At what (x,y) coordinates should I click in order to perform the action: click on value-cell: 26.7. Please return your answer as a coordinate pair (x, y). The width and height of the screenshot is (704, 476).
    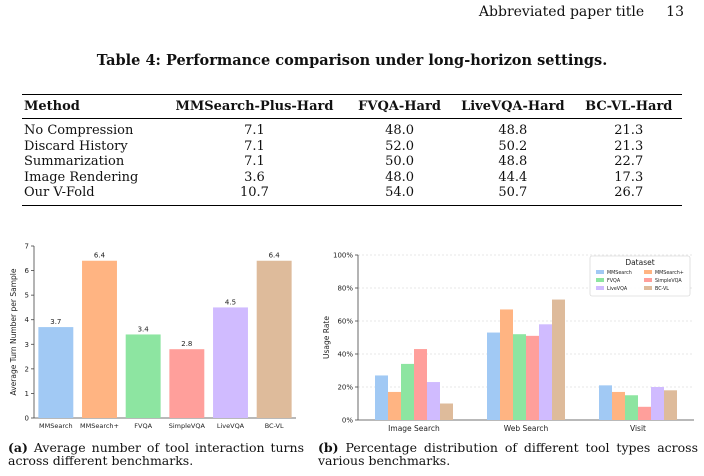
    Looking at the image, I should click on (628, 195).